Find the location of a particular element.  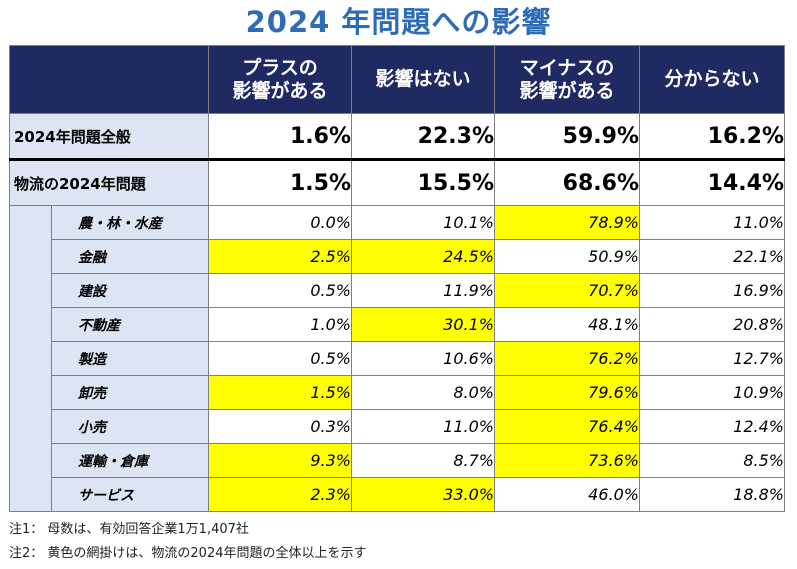

industry-value: 8.5% is located at coordinates (712, 460).